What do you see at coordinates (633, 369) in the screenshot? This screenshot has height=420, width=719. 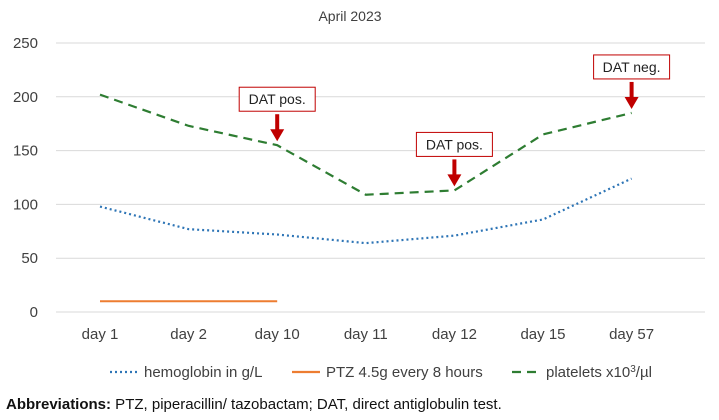 I see `legend-superscript: 3` at bounding box center [633, 369].